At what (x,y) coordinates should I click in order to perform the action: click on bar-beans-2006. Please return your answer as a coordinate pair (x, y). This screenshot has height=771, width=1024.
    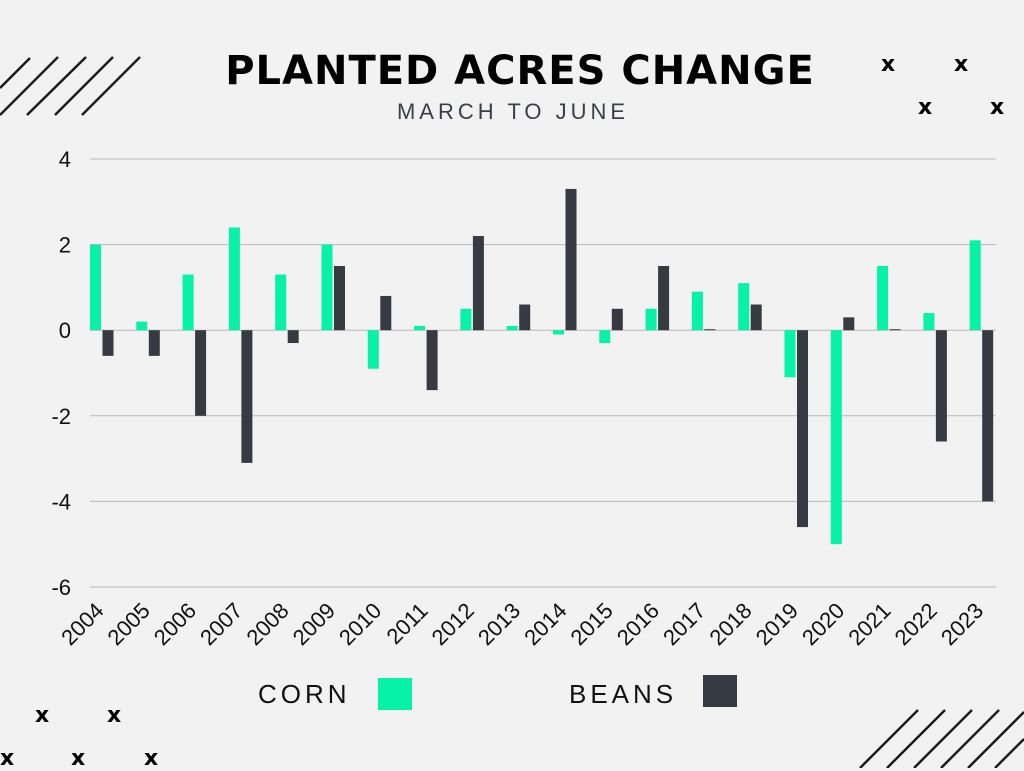
    Looking at the image, I should click on (201, 373).